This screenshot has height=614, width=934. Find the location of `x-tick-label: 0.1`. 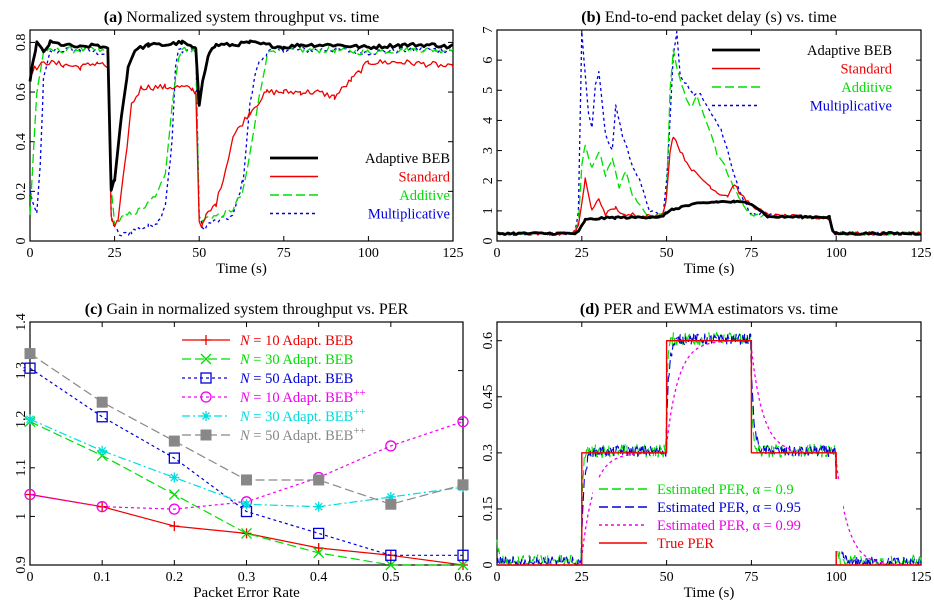

x-tick-label: 0.1 is located at coordinates (102, 577).